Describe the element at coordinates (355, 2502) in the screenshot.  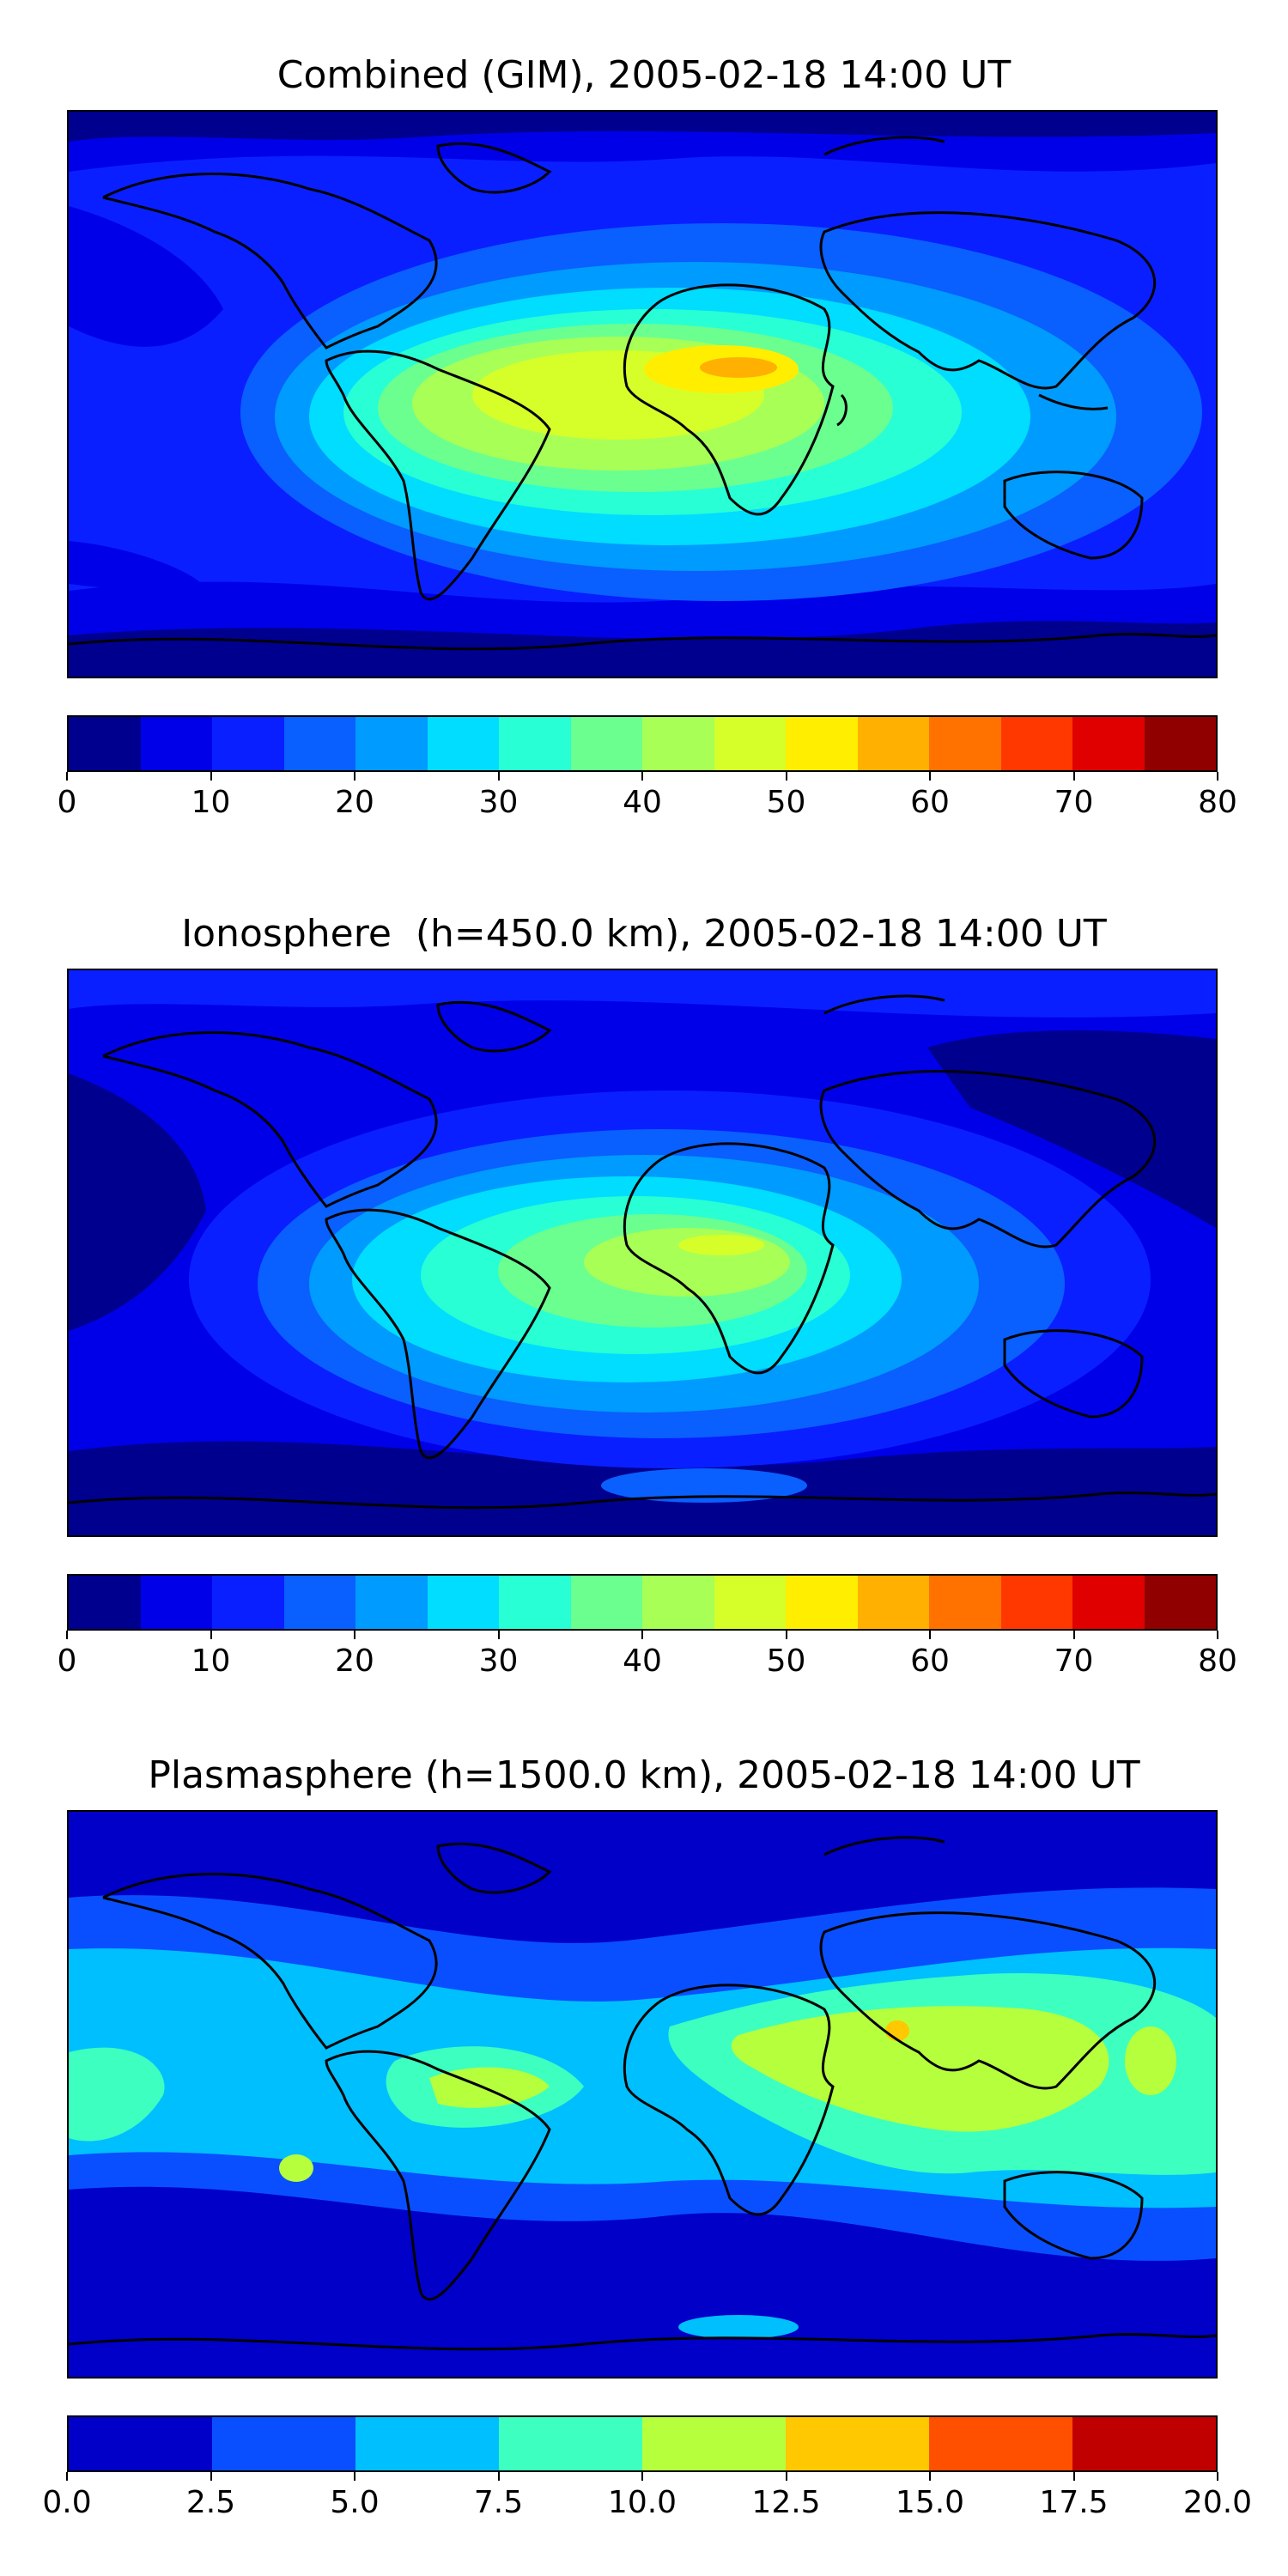
I see `colorbar-tick-label: 5.0` at that location.